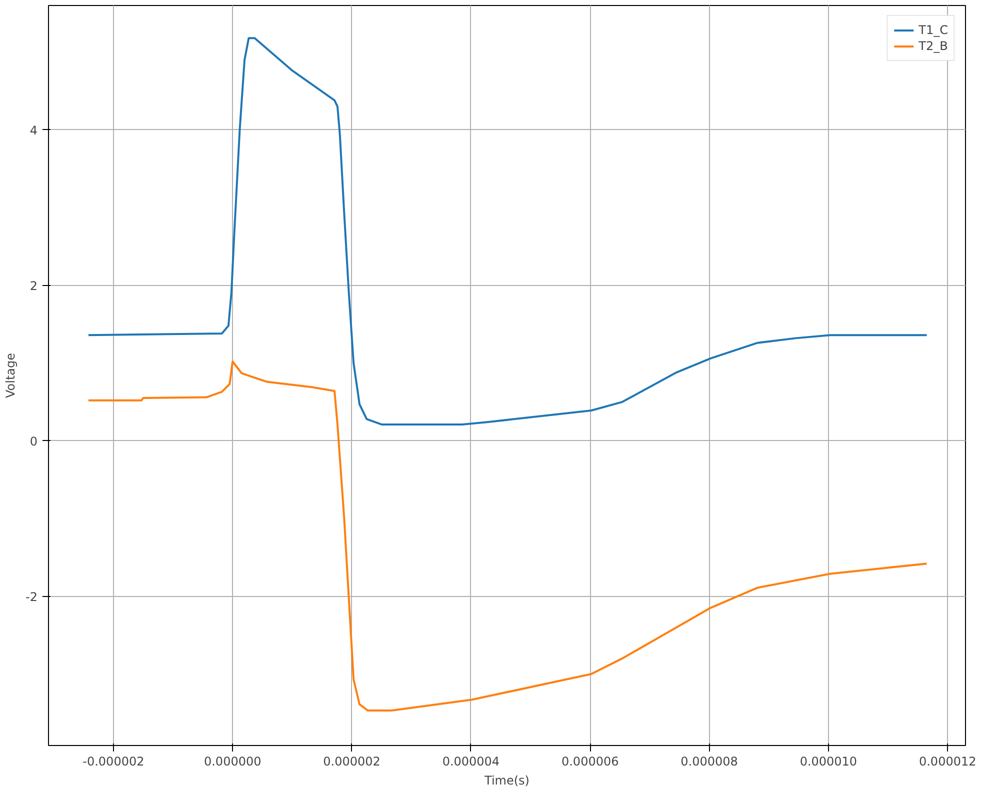 This screenshot has width=1000, height=800. Describe the element at coordinates (34, 130) in the screenshot. I see `y-tick-label: 4` at that location.